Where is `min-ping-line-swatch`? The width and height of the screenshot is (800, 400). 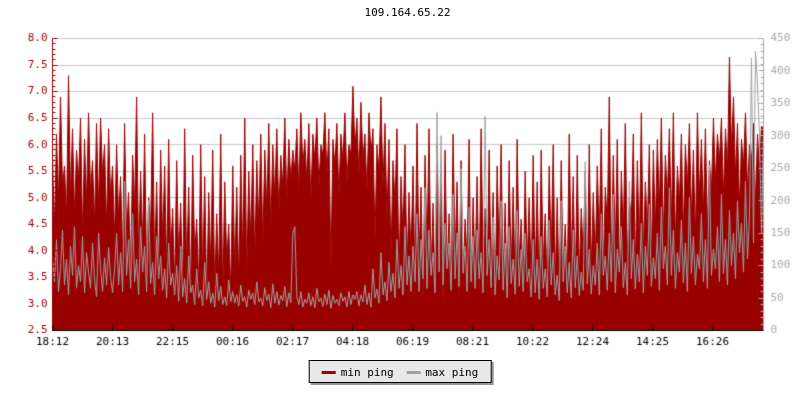
min-ping-line-swatch is located at coordinates (328, 372).